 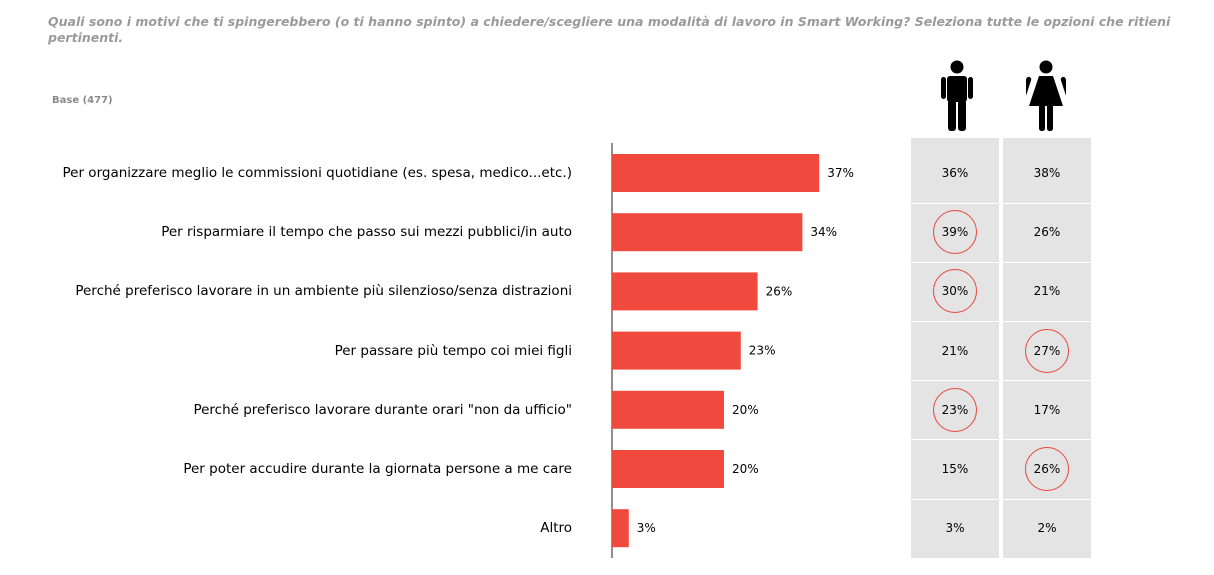 I want to click on base-label: Base (477), so click(x=82, y=100).